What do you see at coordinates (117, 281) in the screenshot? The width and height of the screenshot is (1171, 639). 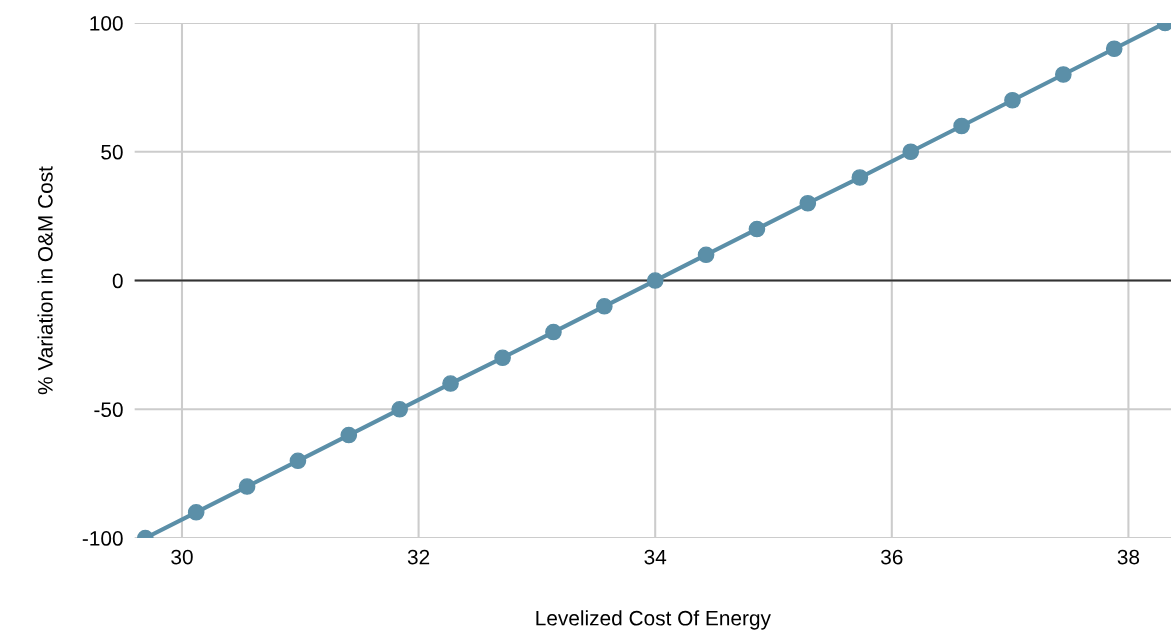 I see `y-tick-label: 0` at bounding box center [117, 281].